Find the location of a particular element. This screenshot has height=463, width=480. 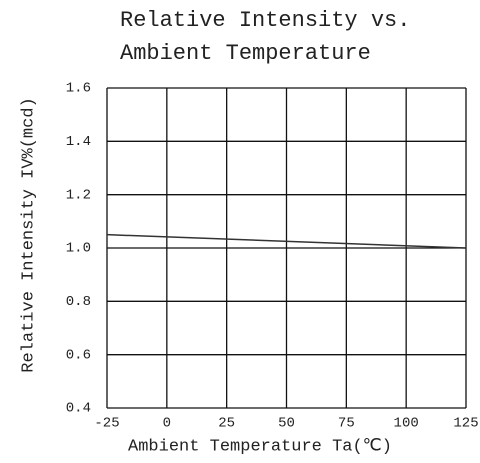

series-line is located at coordinates (286, 241).